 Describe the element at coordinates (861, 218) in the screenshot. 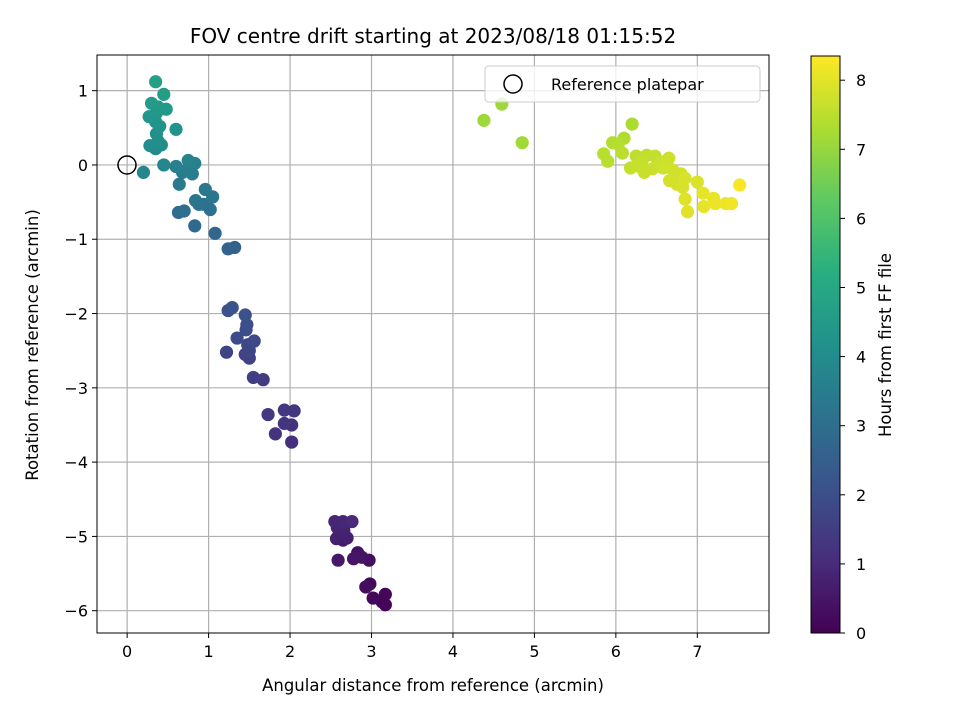

I see `colorbar-tick-label: 6` at that location.